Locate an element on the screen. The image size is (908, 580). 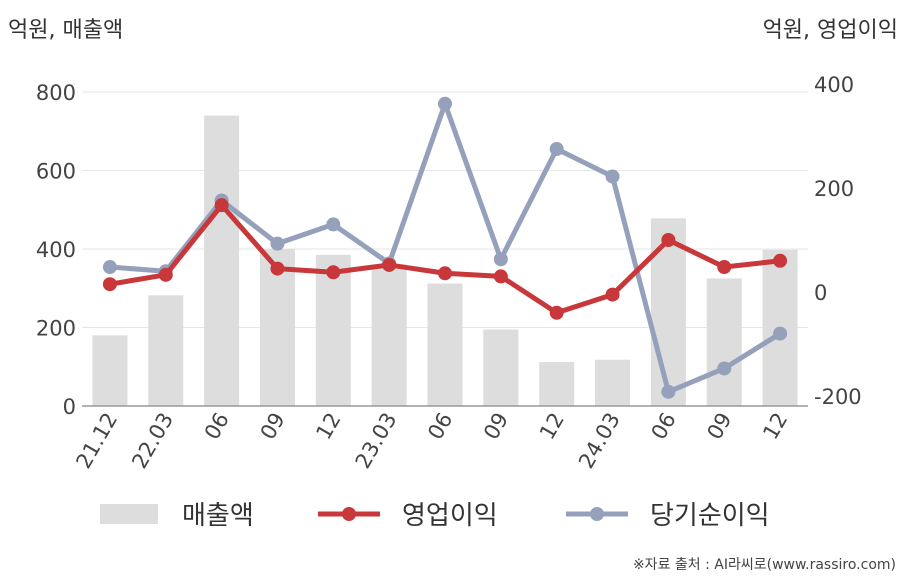
legend-label: 영업이익 is located at coordinates (450, 516).